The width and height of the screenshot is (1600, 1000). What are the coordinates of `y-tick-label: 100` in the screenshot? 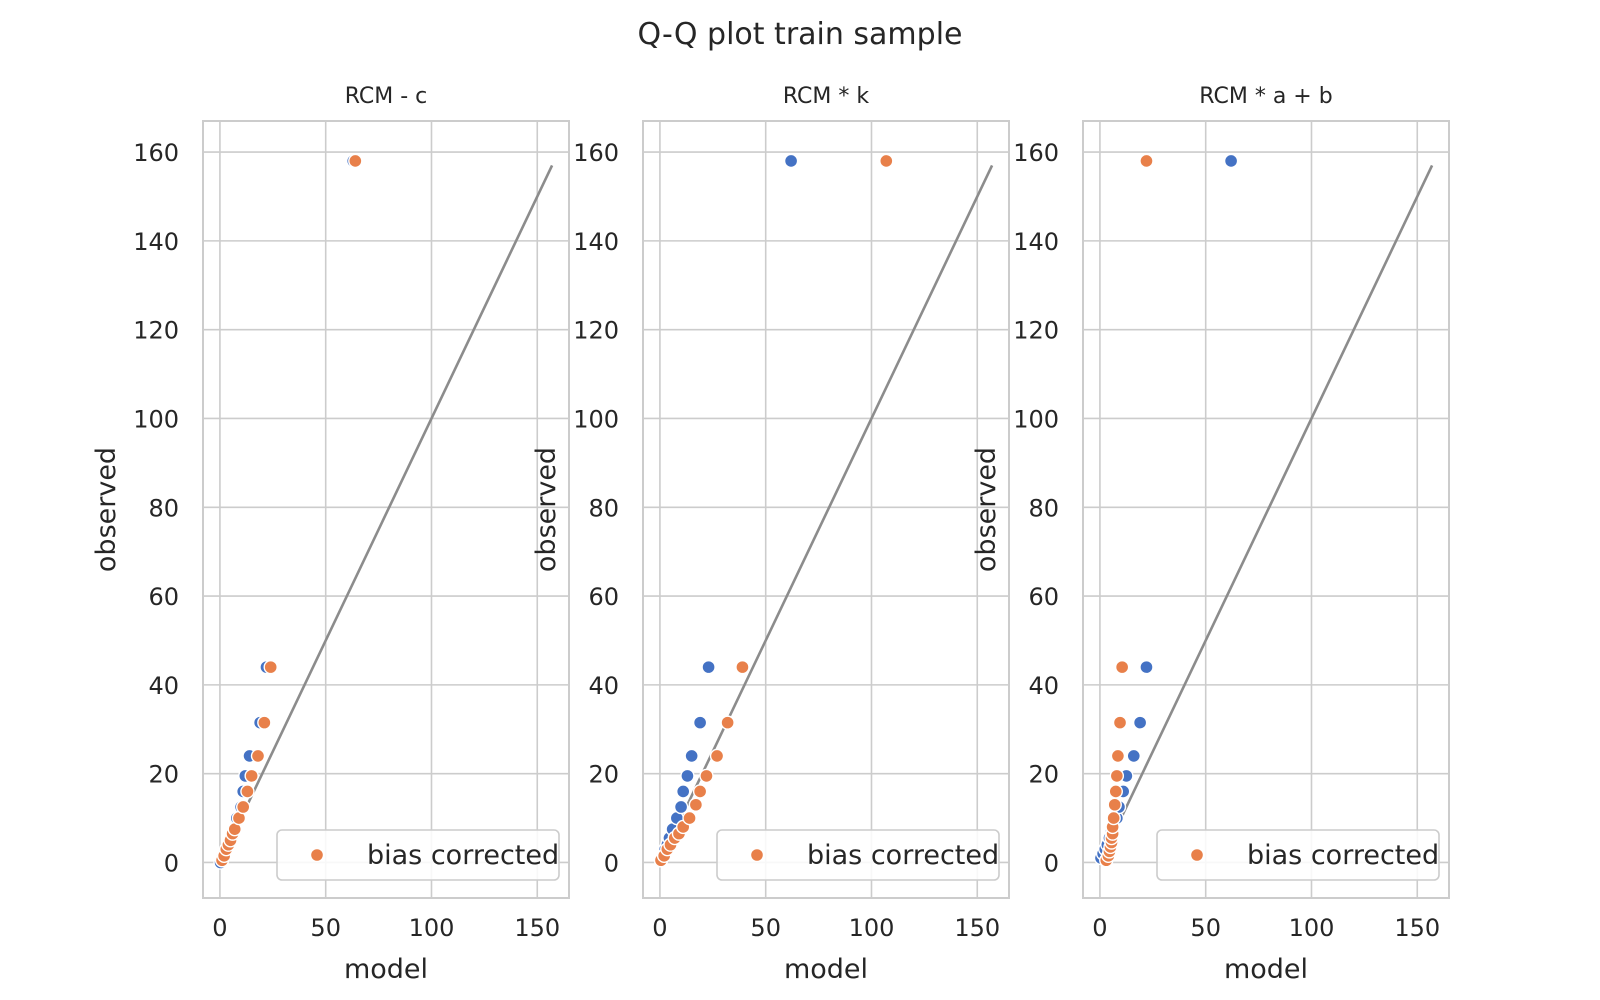 It's located at (156, 419).